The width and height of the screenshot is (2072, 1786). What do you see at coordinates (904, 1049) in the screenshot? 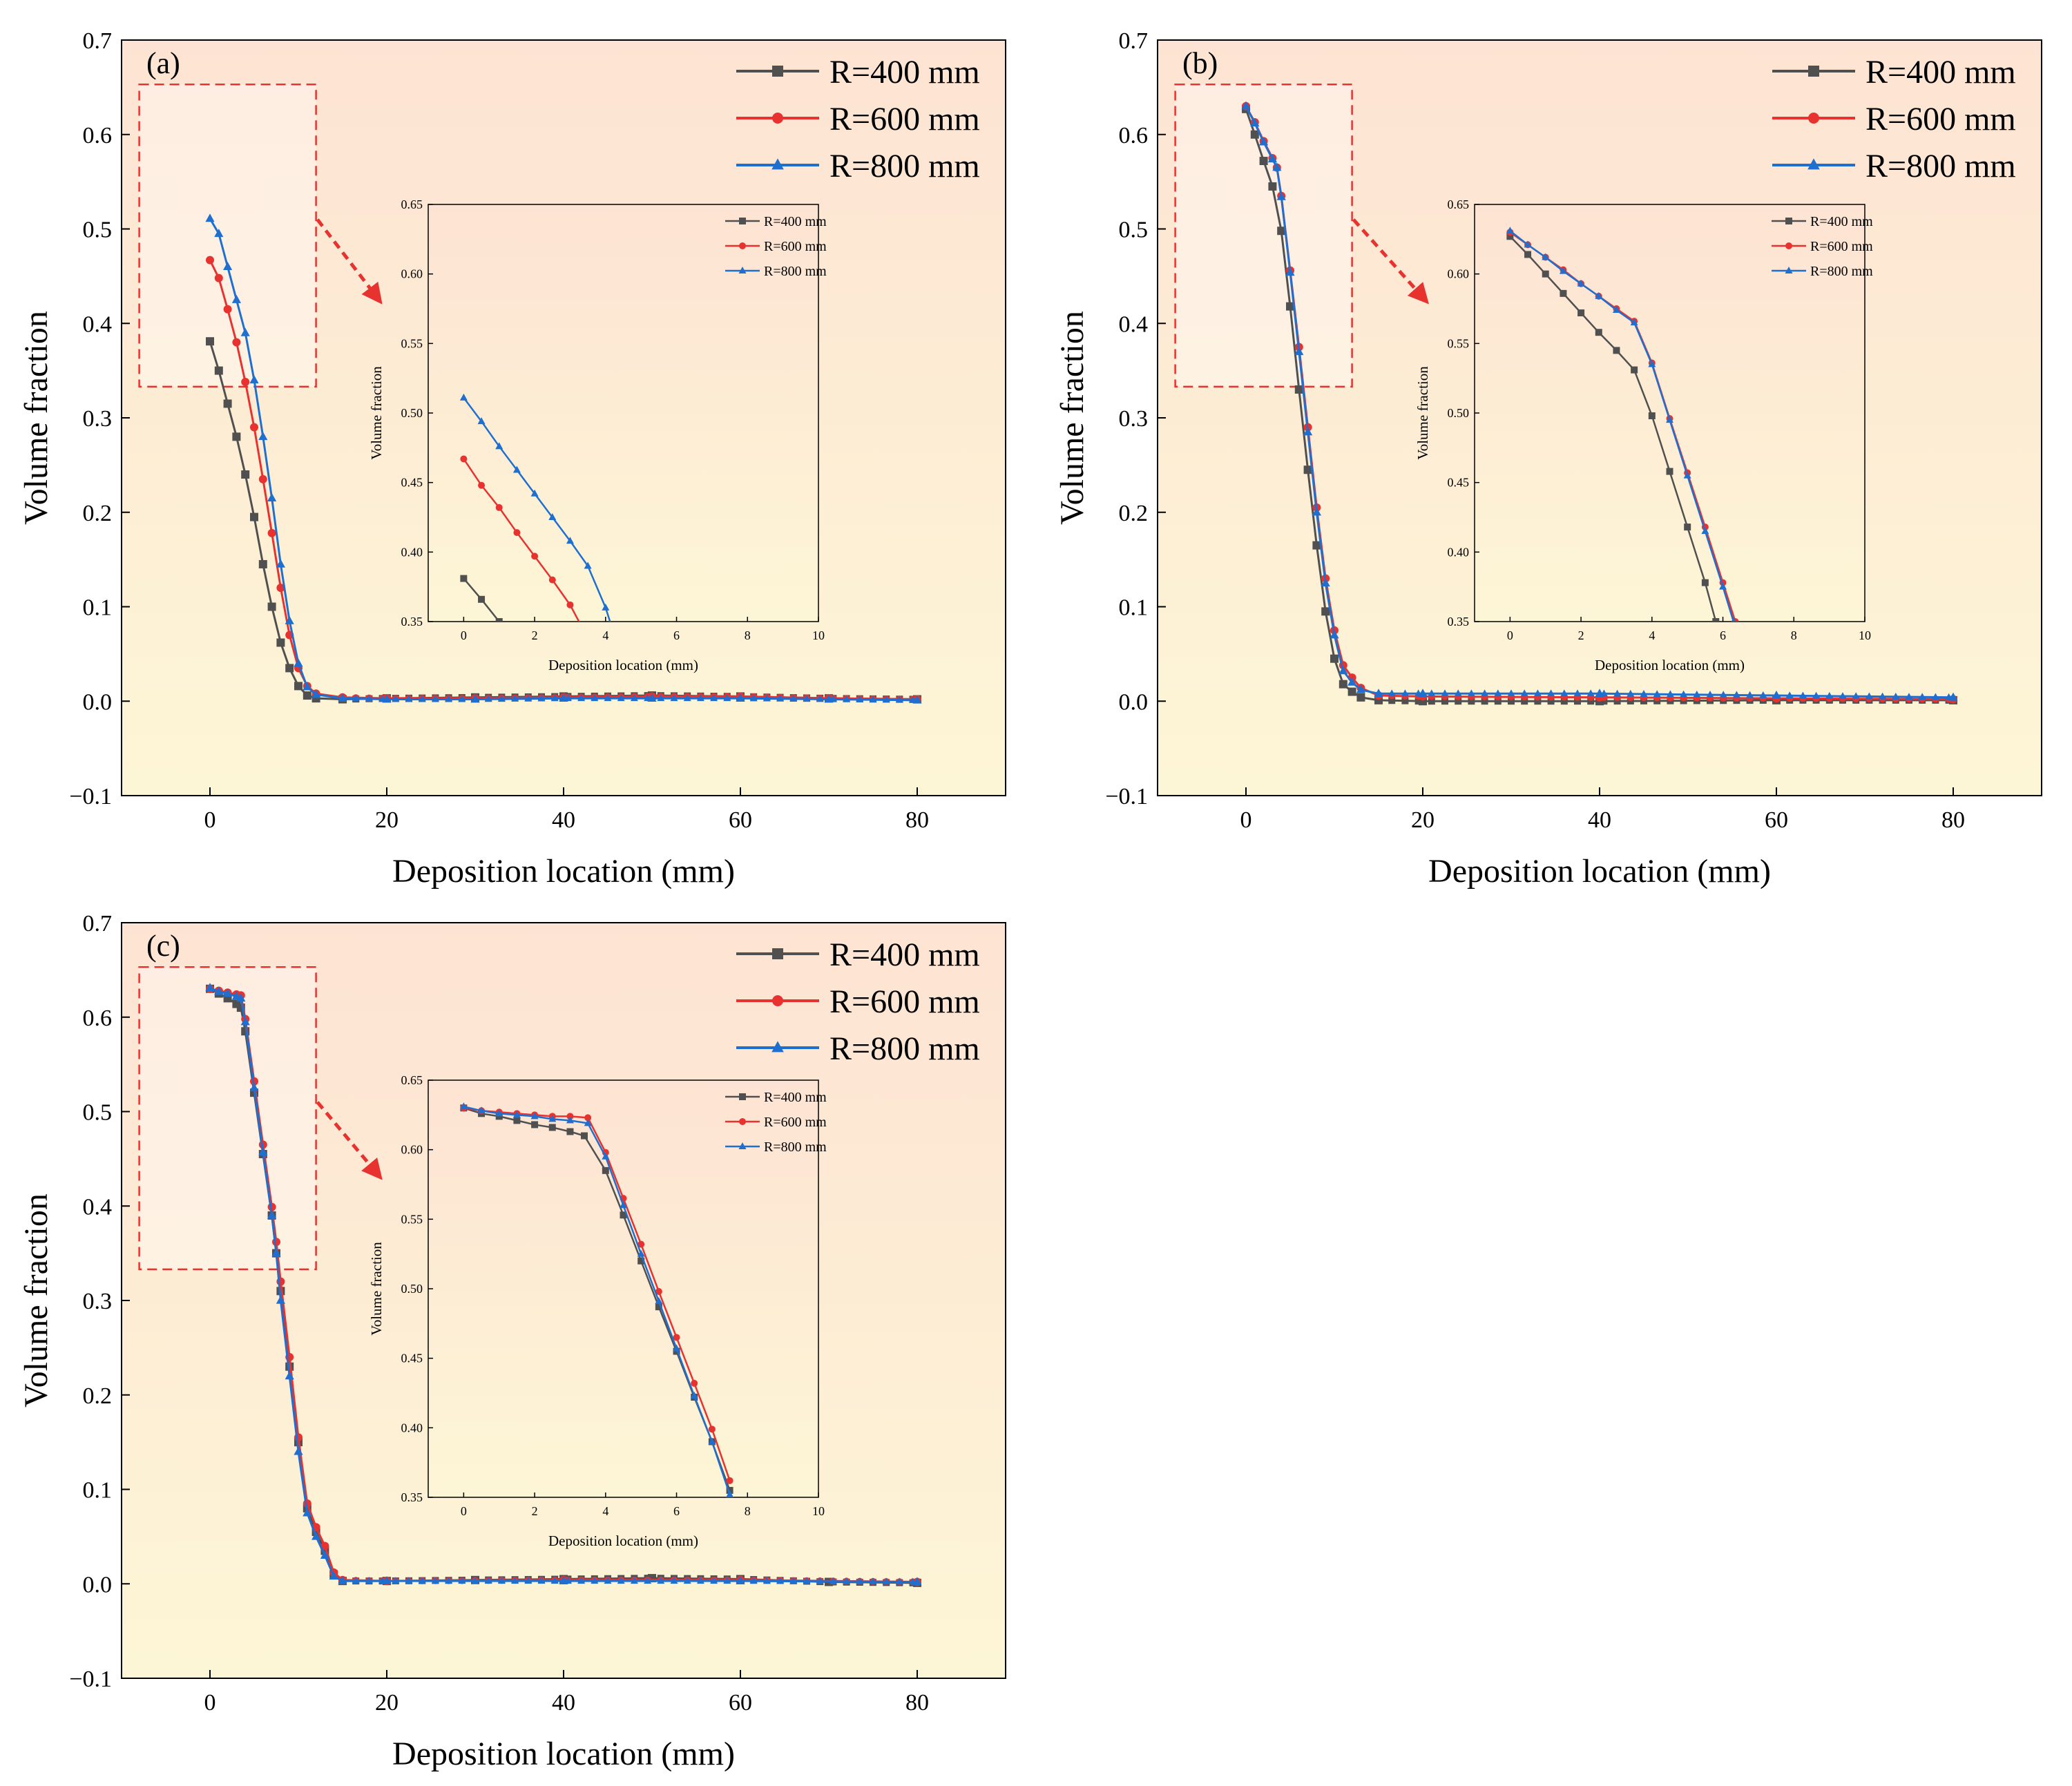
I see `legend-label: R=800 mm` at bounding box center [904, 1049].